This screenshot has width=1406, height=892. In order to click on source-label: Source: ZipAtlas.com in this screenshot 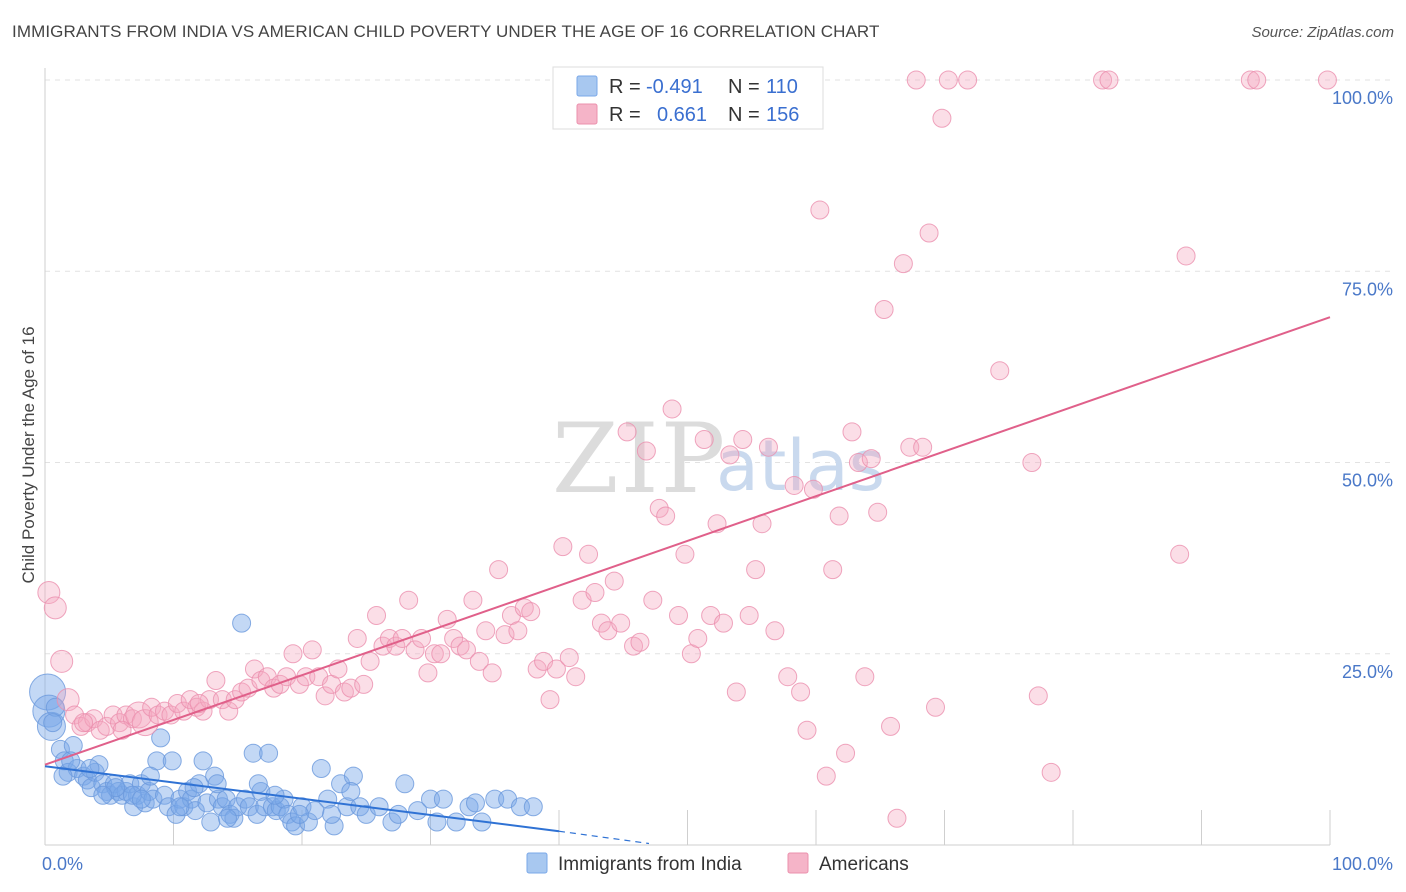, I will do `click(1322, 32)`.